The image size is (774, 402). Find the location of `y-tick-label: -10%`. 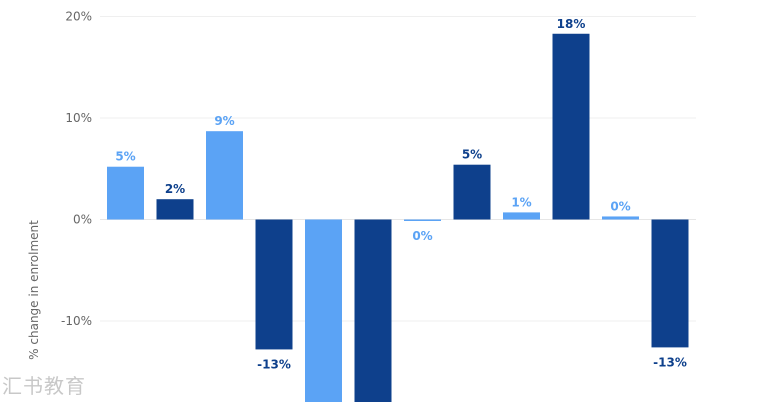

y-tick-label: -10% is located at coordinates (76, 321).